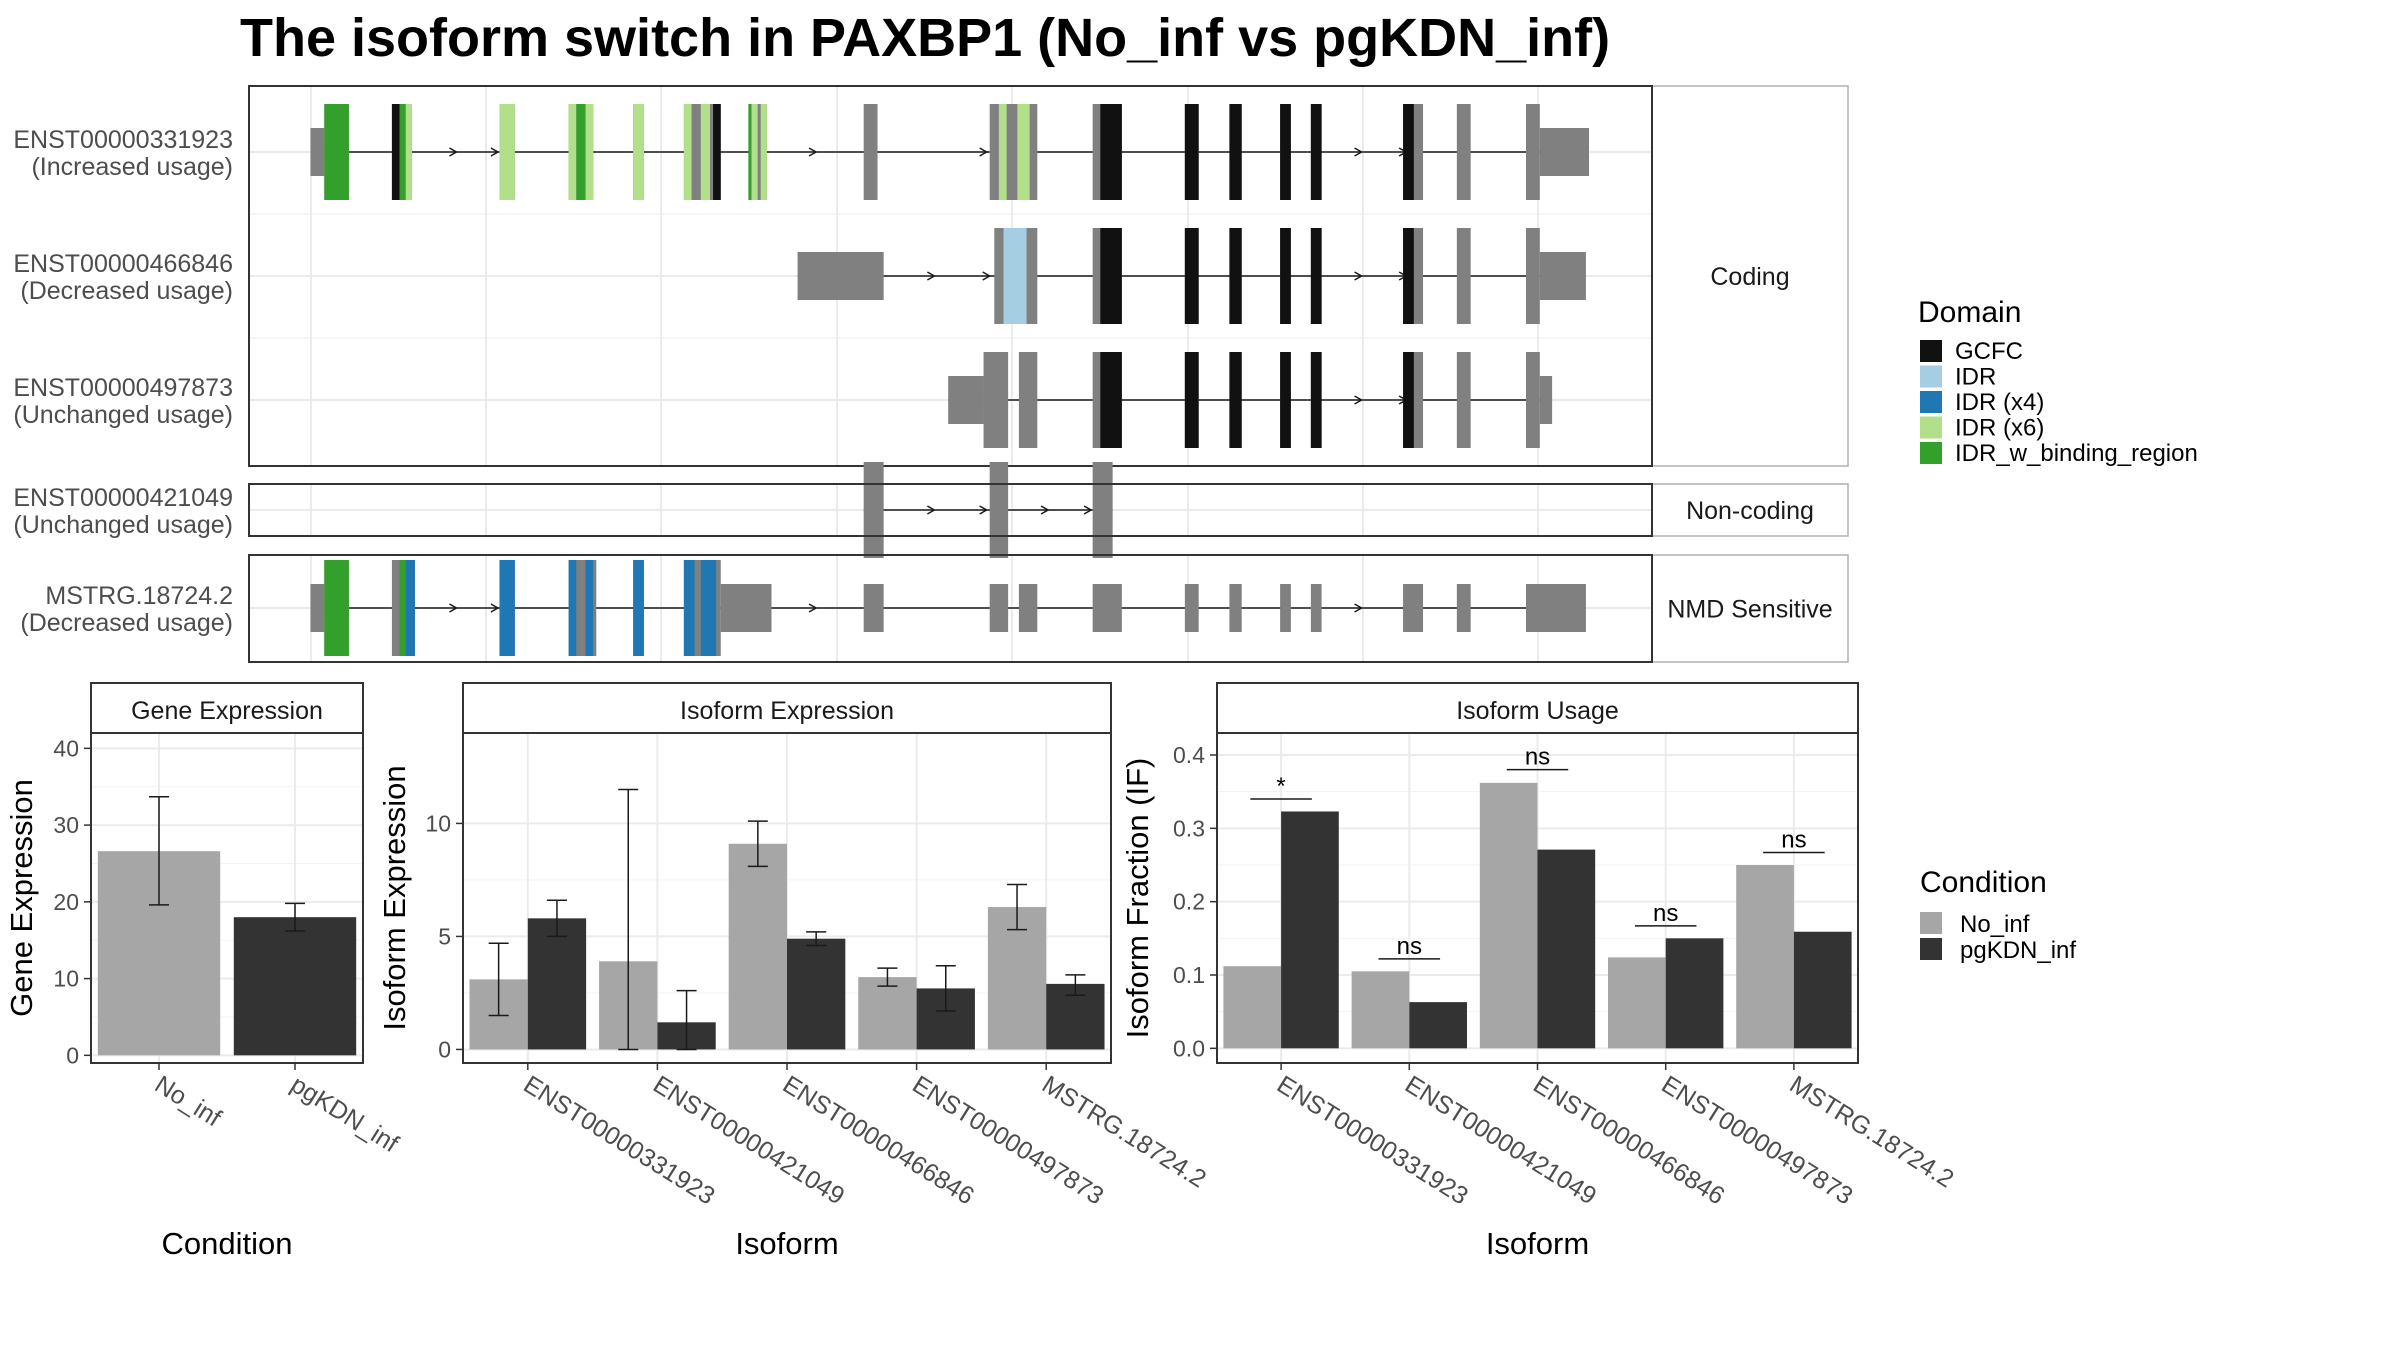  I want to click on x-axis-label: Isoform, so click(786, 1243).